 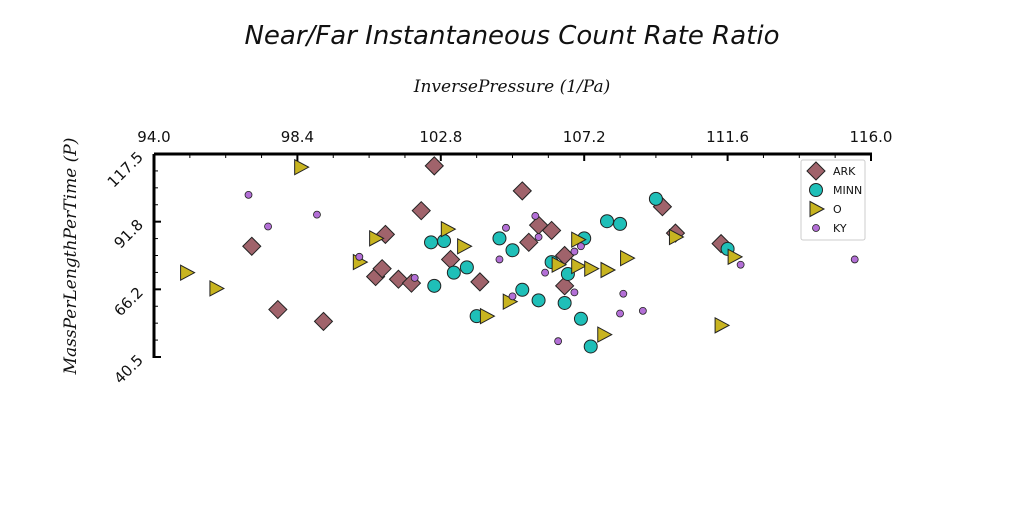 What do you see at coordinates (727, 137) in the screenshot?
I see `x-tick-label: 111.6` at bounding box center [727, 137].